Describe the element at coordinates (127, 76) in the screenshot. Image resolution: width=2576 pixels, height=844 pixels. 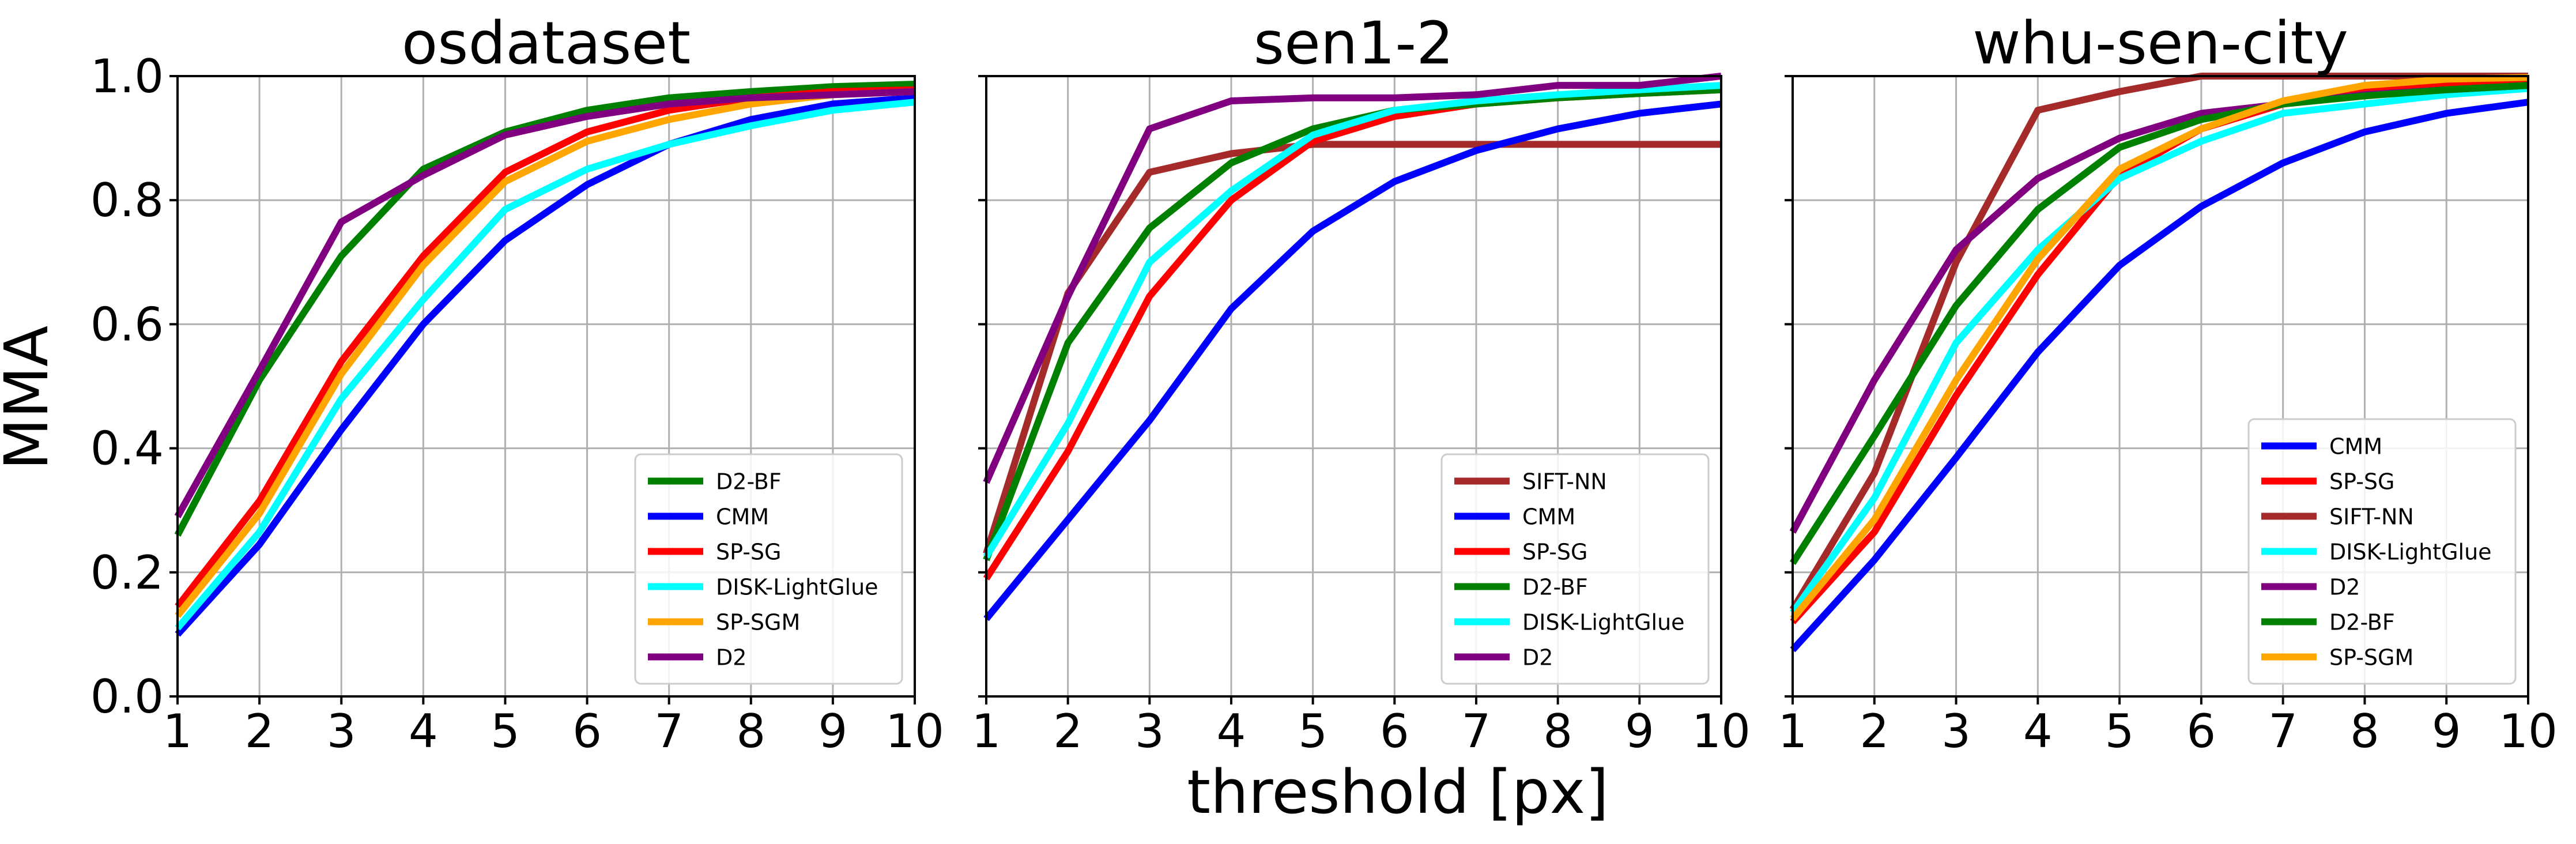
I see `y-tick-label: 1.0` at that location.